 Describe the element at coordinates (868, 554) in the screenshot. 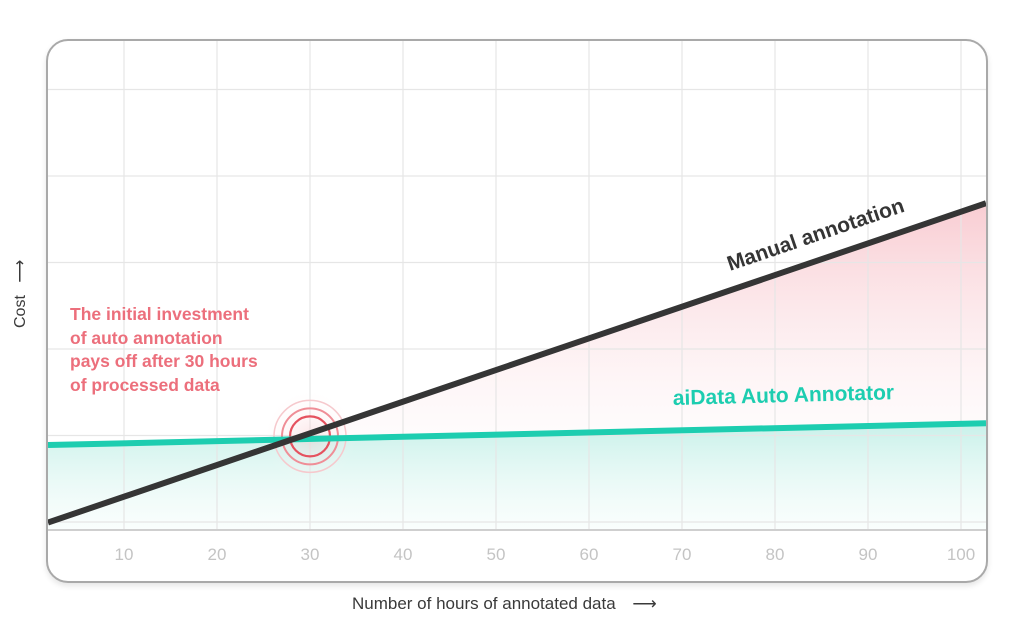

I see `x-tick-label: 90` at that location.